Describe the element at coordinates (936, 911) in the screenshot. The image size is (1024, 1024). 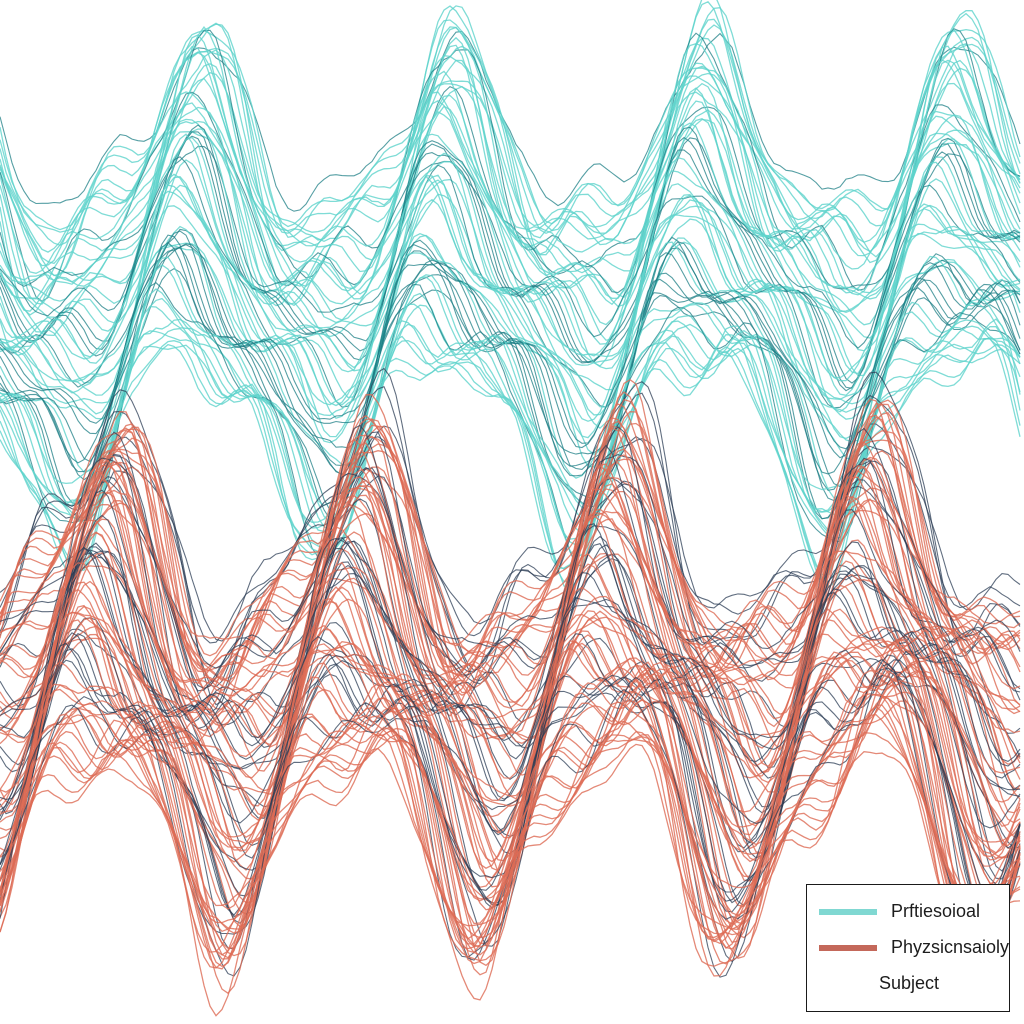
I see `legend-label-1: Prftiesoioal` at that location.